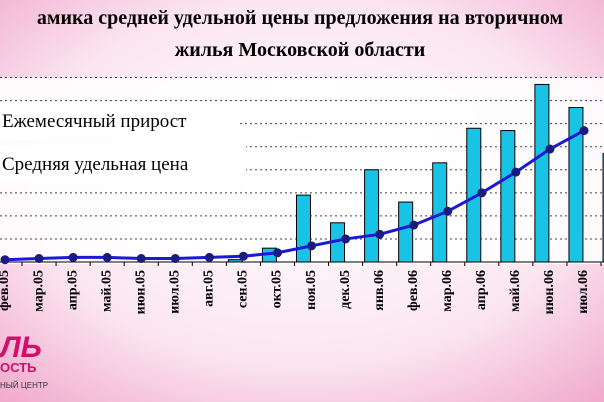 Image resolution: width=604 pixels, height=402 pixels. What do you see at coordinates (300, 50) in the screenshot?
I see `chart-subtitle: жилья Московской области` at bounding box center [300, 50].